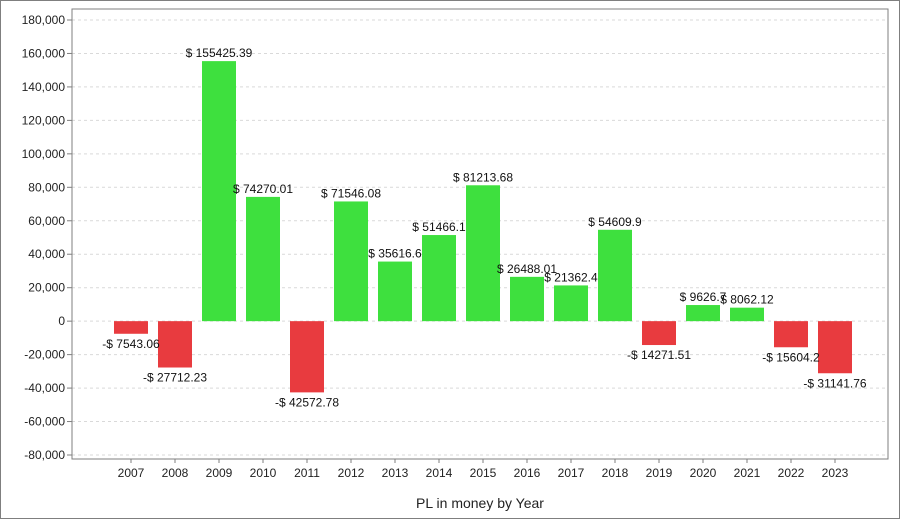 The width and height of the screenshot is (900, 519). What do you see at coordinates (615, 222) in the screenshot?
I see `data-label-2018: $ 54609.9` at bounding box center [615, 222].